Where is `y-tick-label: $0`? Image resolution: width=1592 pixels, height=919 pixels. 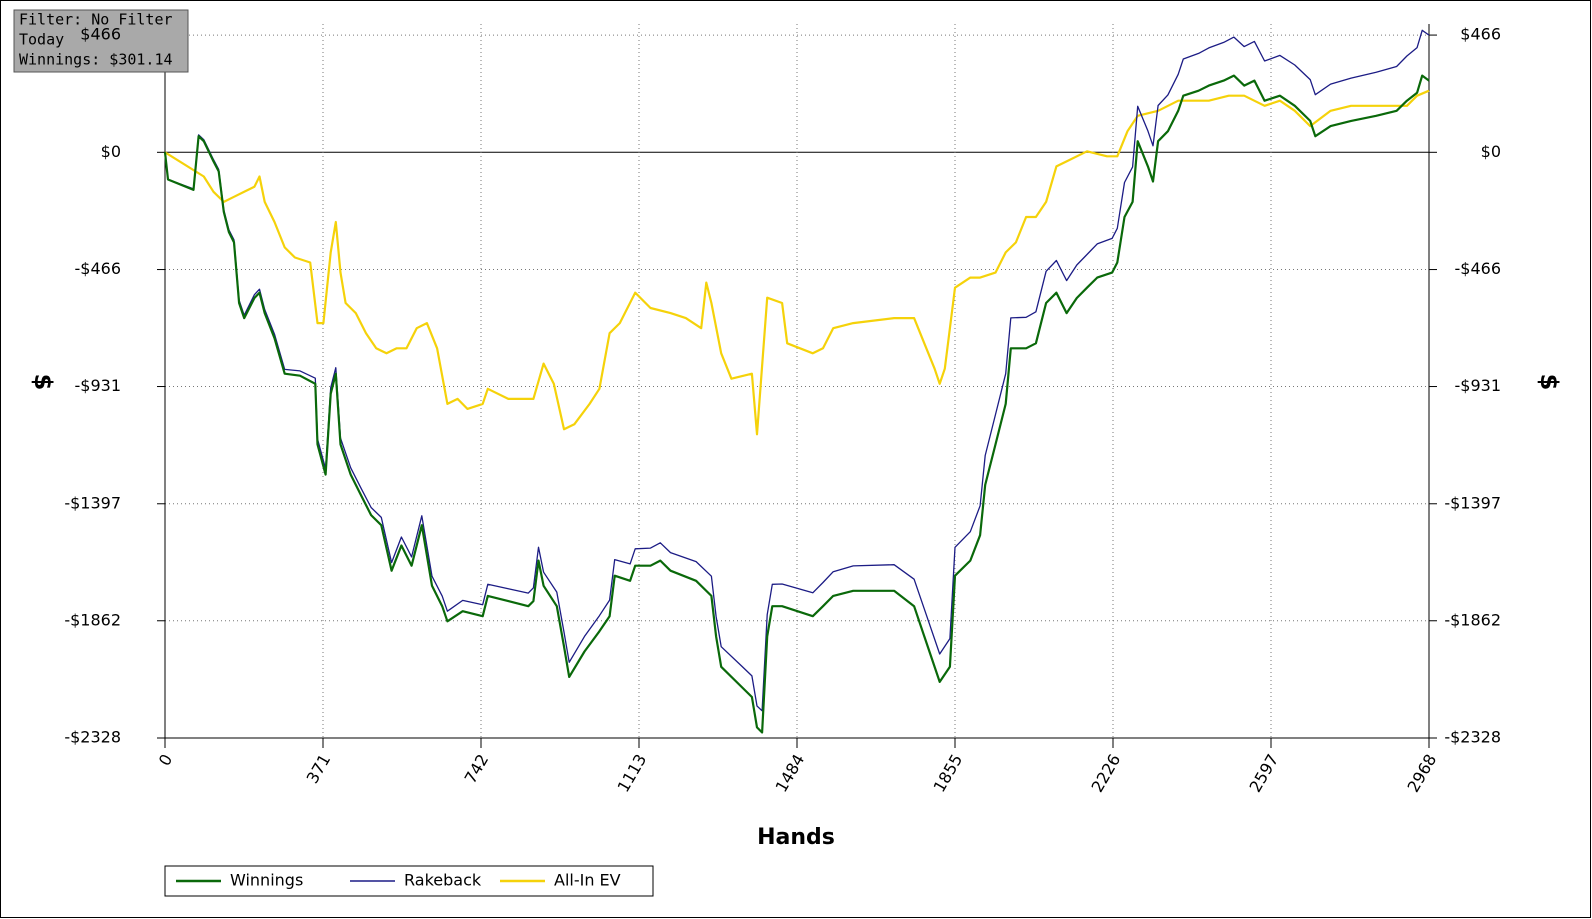
y-tick-label: $0 is located at coordinates (111, 151).